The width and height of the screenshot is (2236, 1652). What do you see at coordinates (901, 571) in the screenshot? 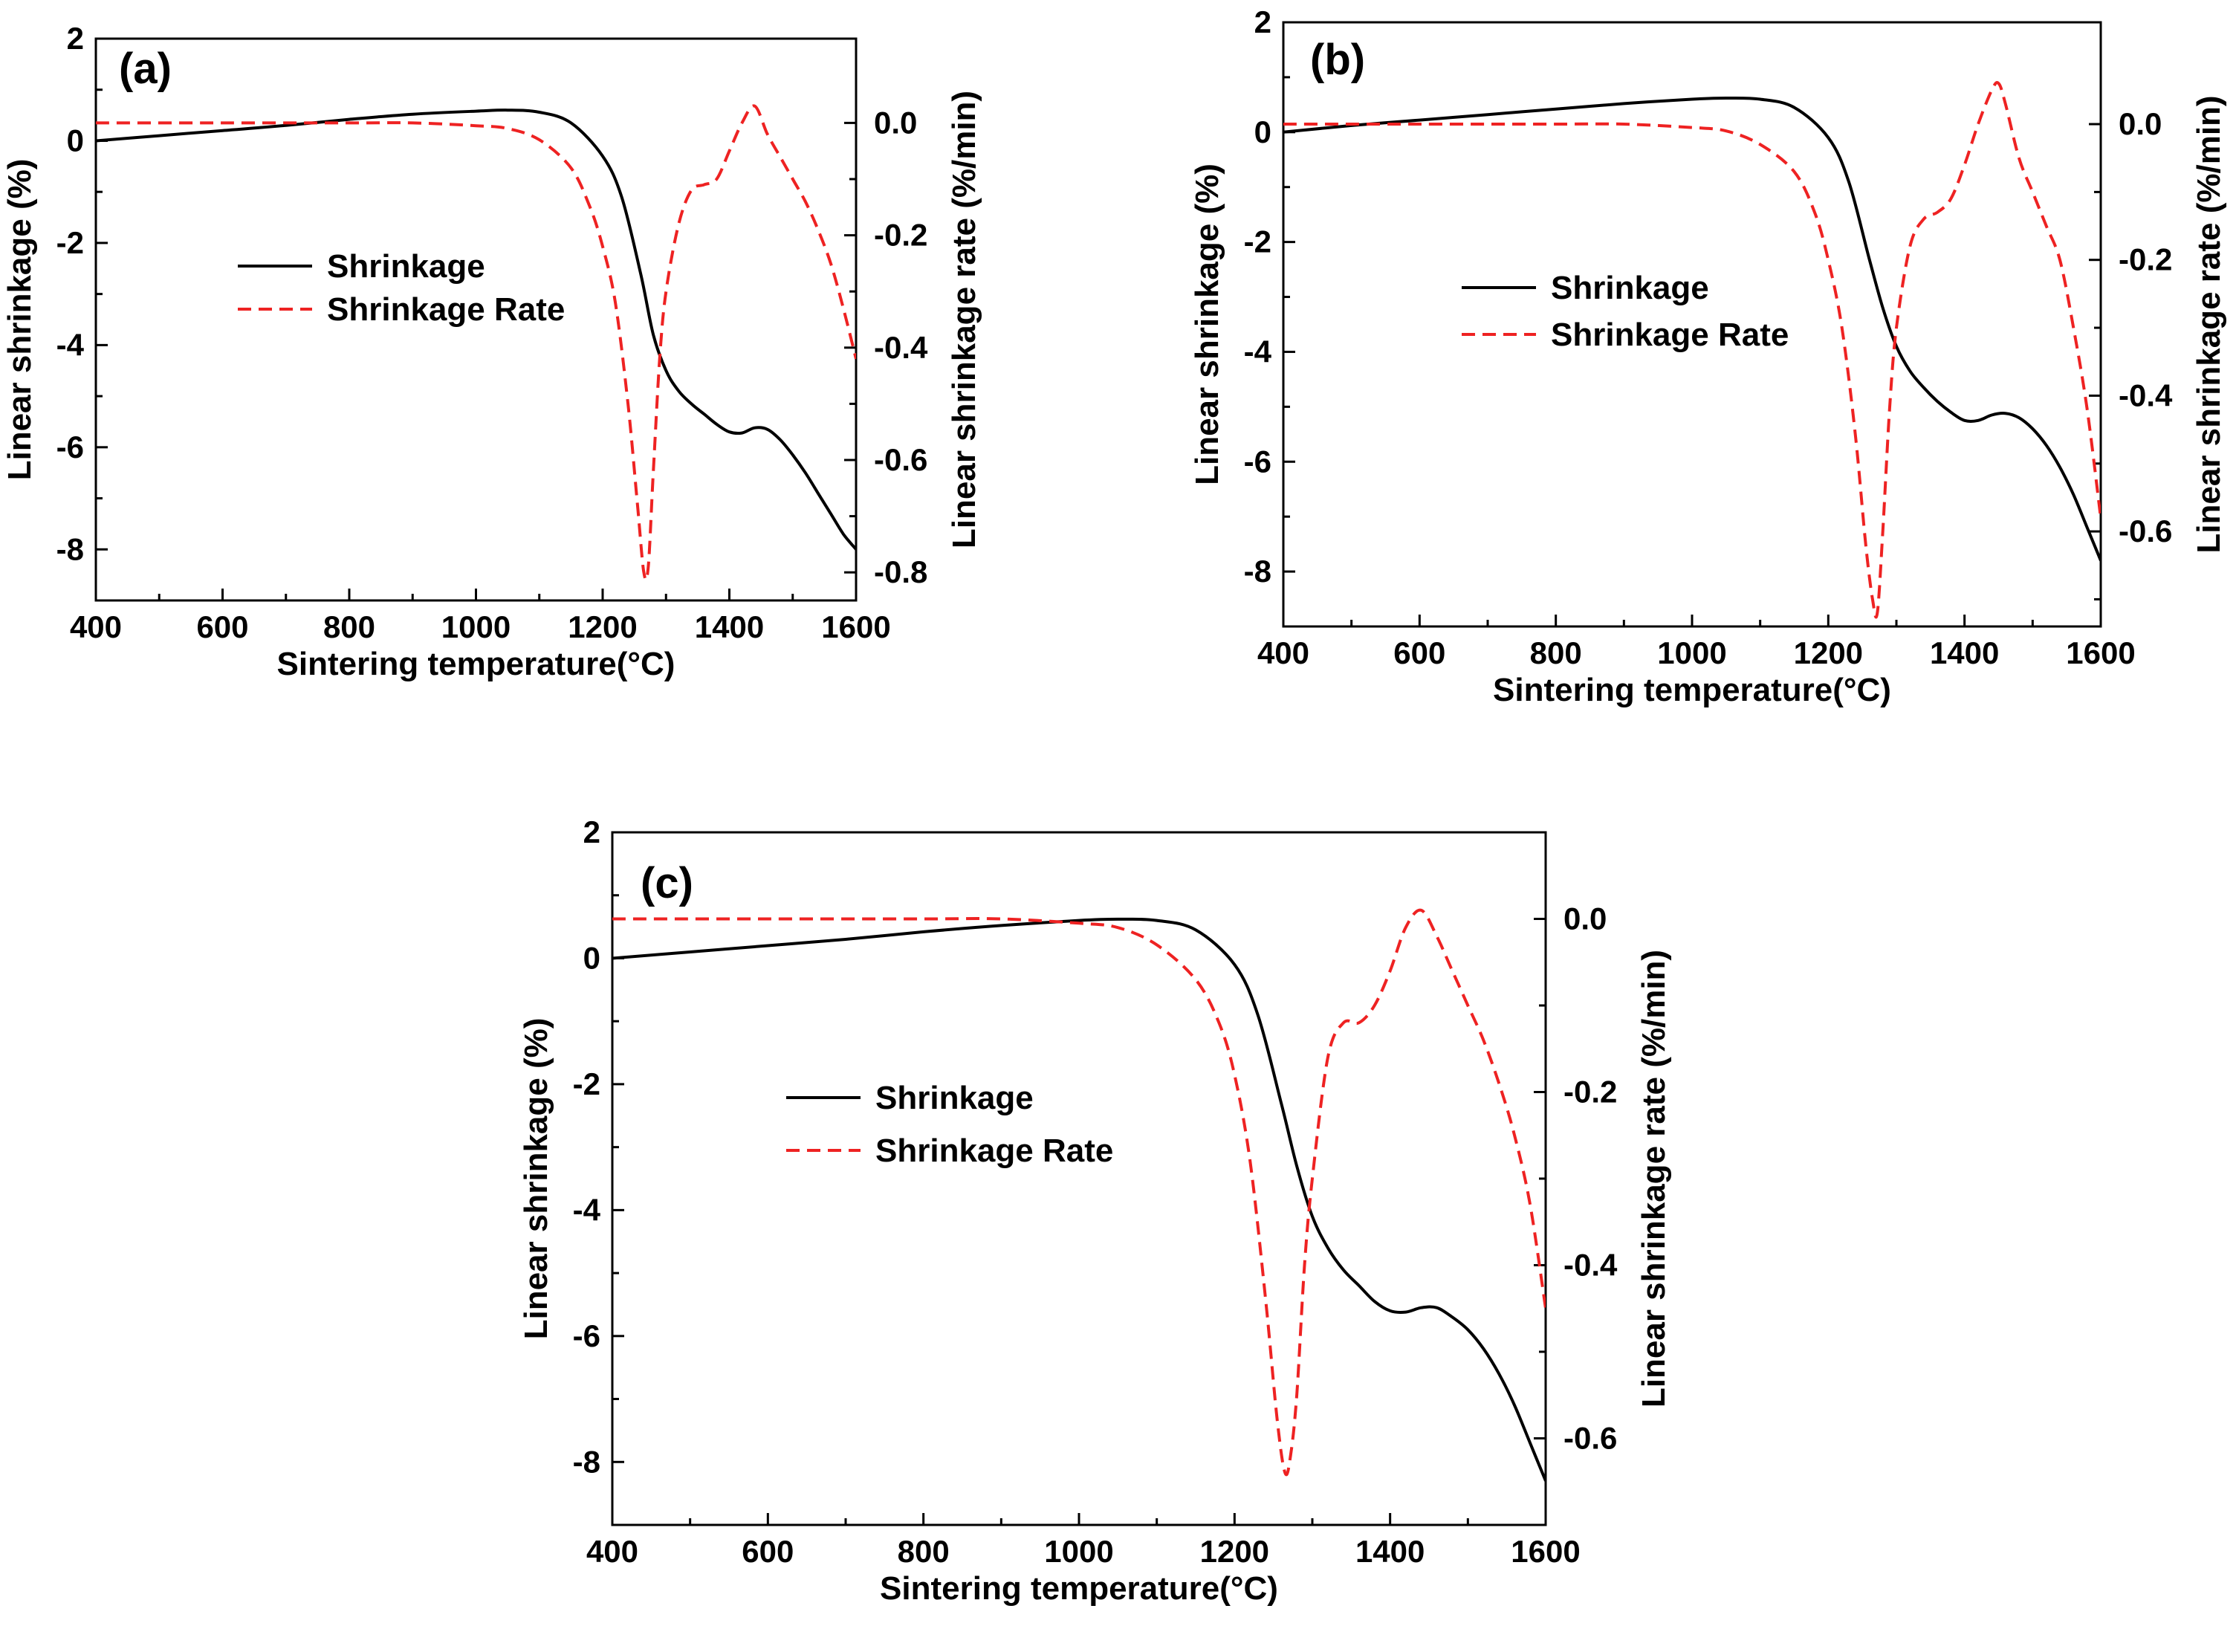
I see `y-right-tick-label: -0.8` at bounding box center [901, 571].